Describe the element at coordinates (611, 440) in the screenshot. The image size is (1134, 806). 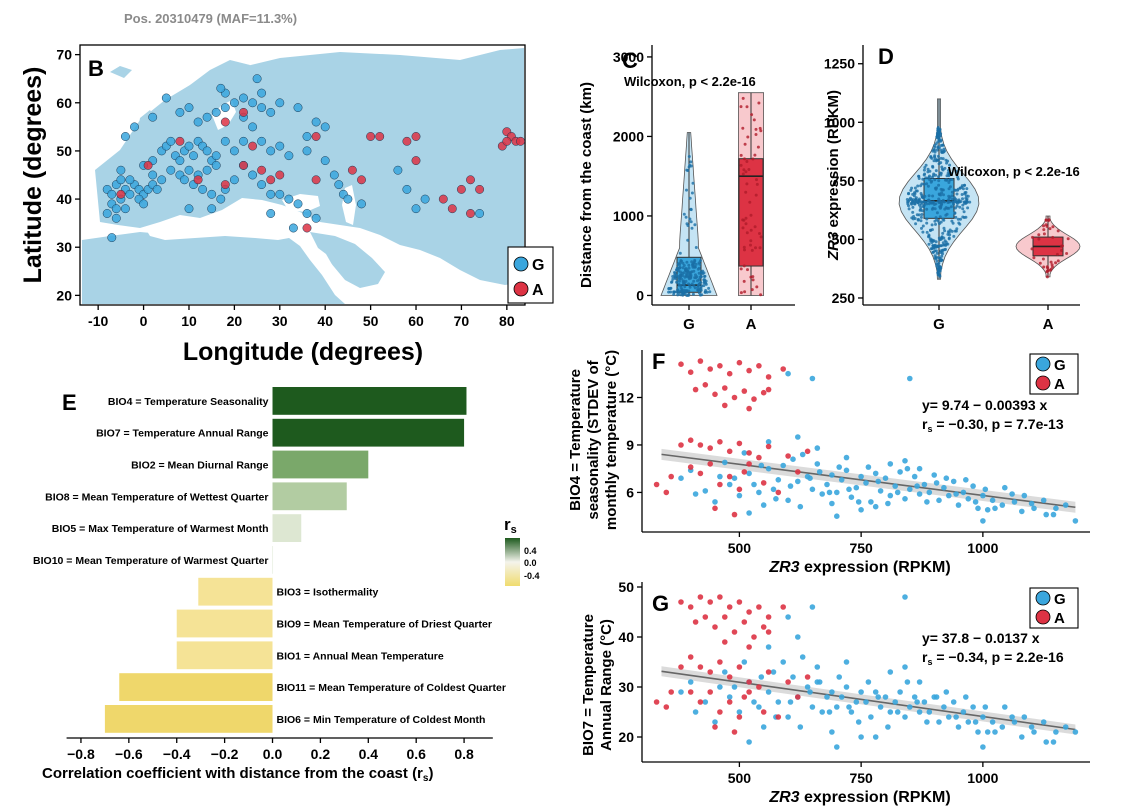
I see `bio4-y-label-3: monthly temperature (°C)` at that location.